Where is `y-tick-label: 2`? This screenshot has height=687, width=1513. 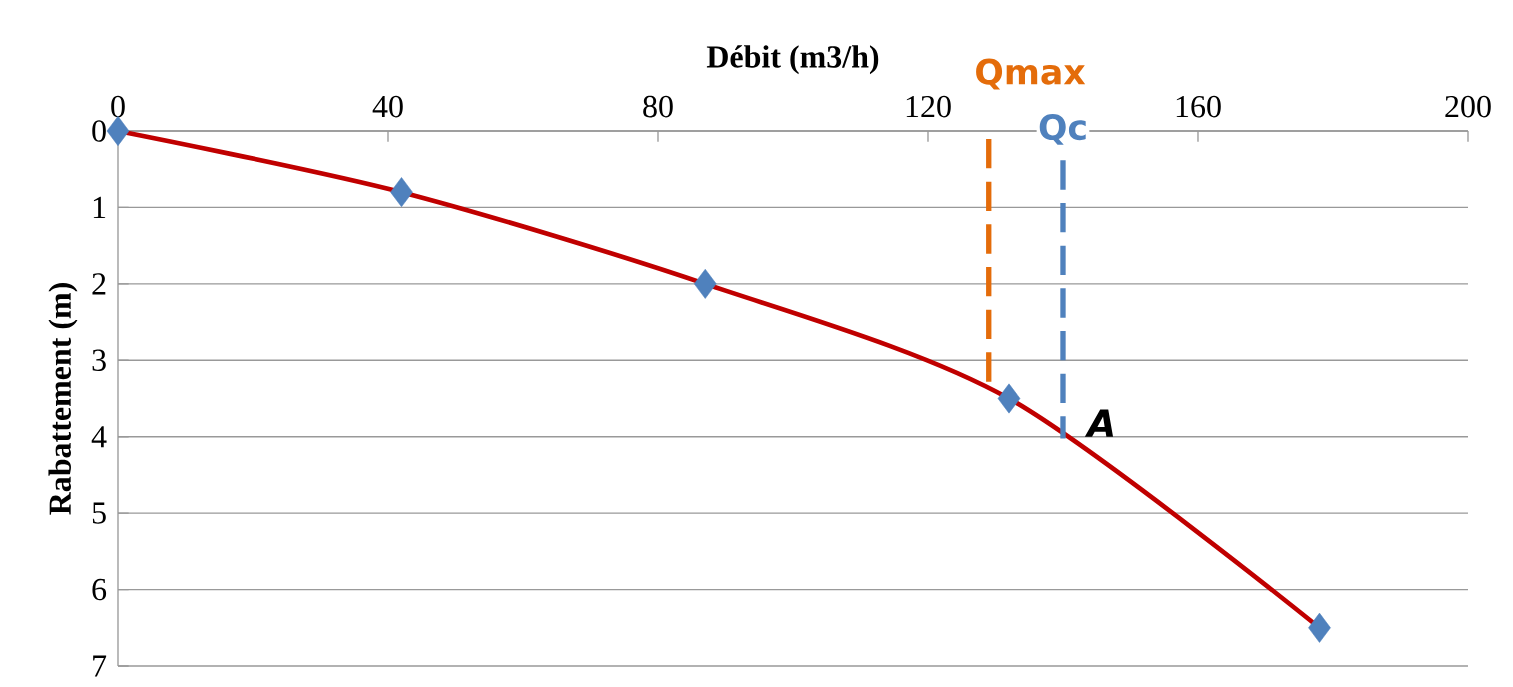 y-tick-label: 2 is located at coordinates (99, 284).